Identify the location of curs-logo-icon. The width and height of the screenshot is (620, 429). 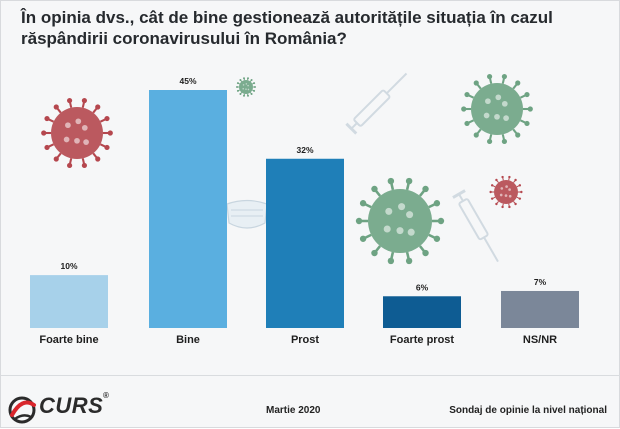
(22, 410).